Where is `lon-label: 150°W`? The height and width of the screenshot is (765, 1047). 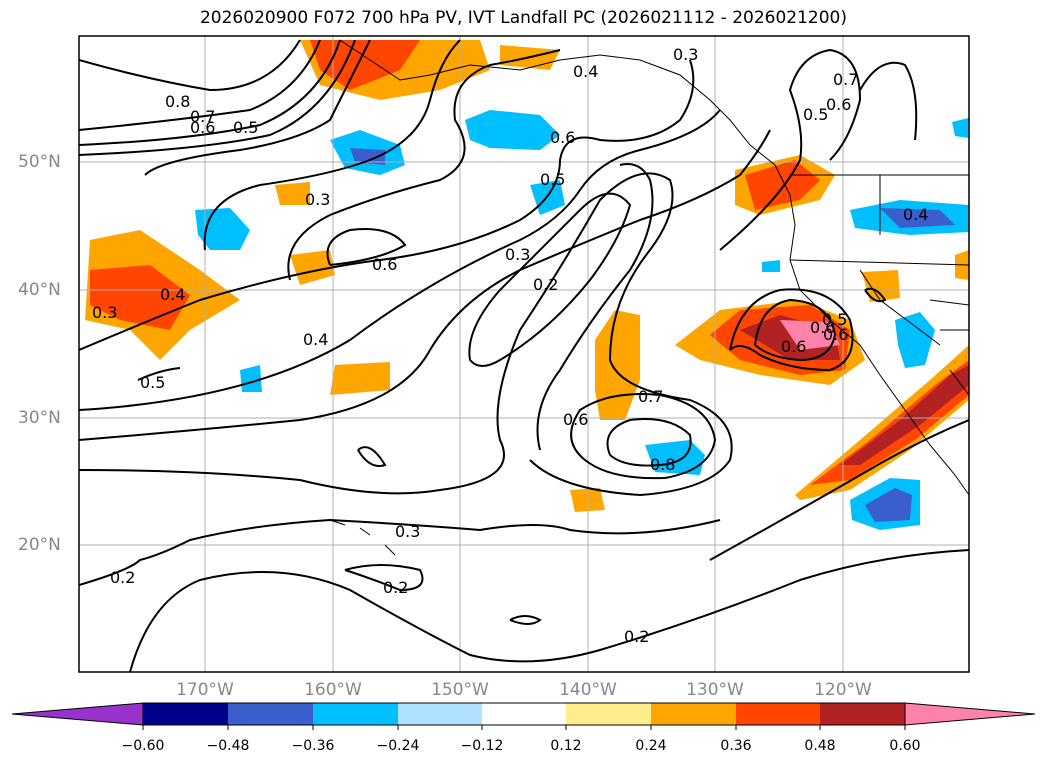
lon-label: 150°W is located at coordinates (460, 690).